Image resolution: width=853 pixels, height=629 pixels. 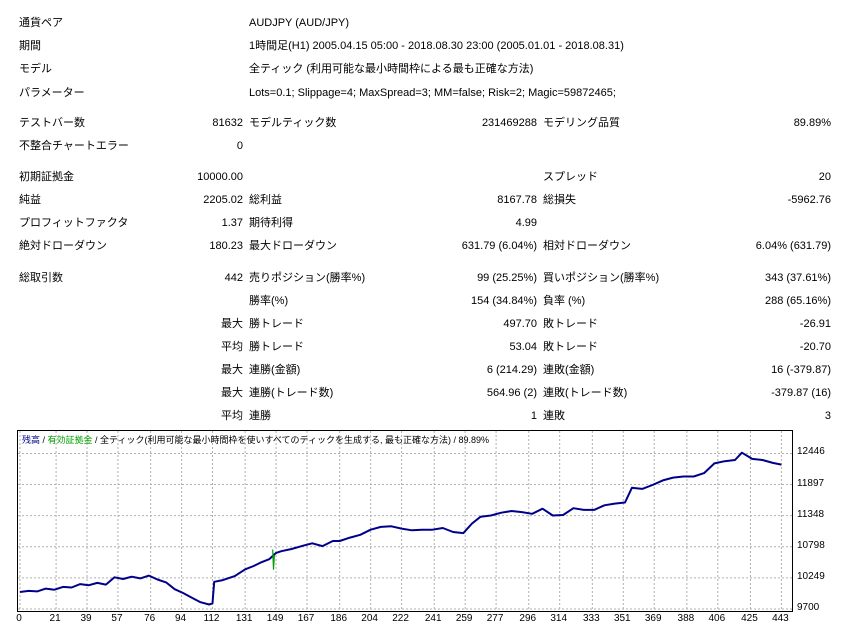 I want to click on spread-label: スプレッド, so click(x=570, y=177).